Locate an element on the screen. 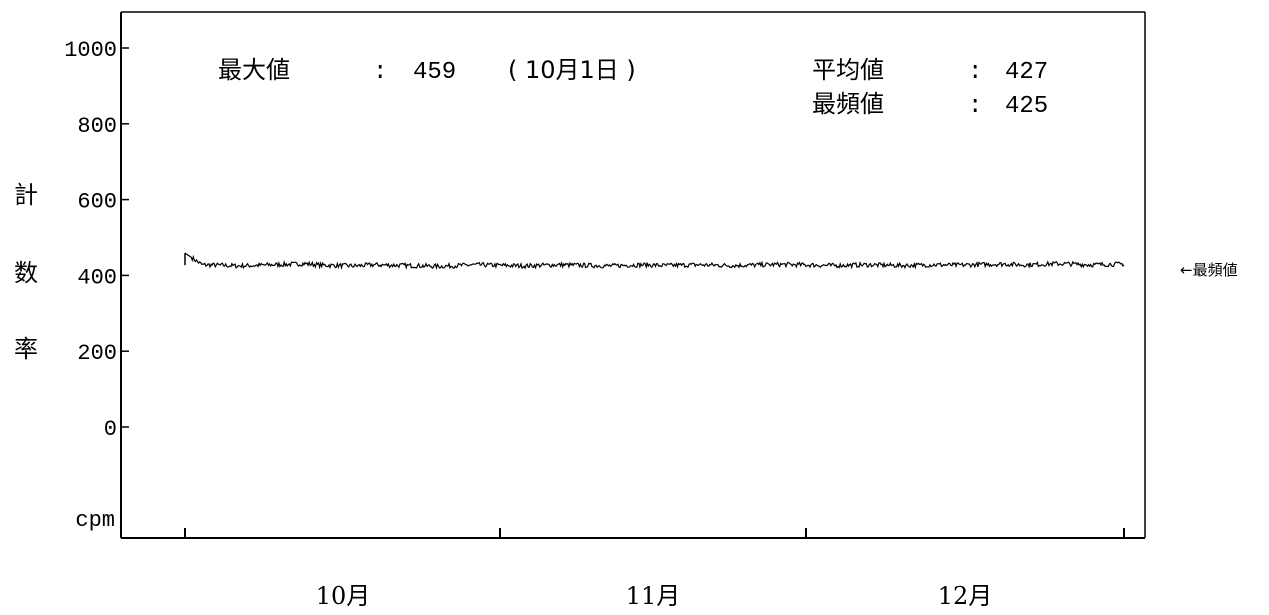 The height and width of the screenshot is (615, 1269). y-unit-label: cpm is located at coordinates (95, 520).